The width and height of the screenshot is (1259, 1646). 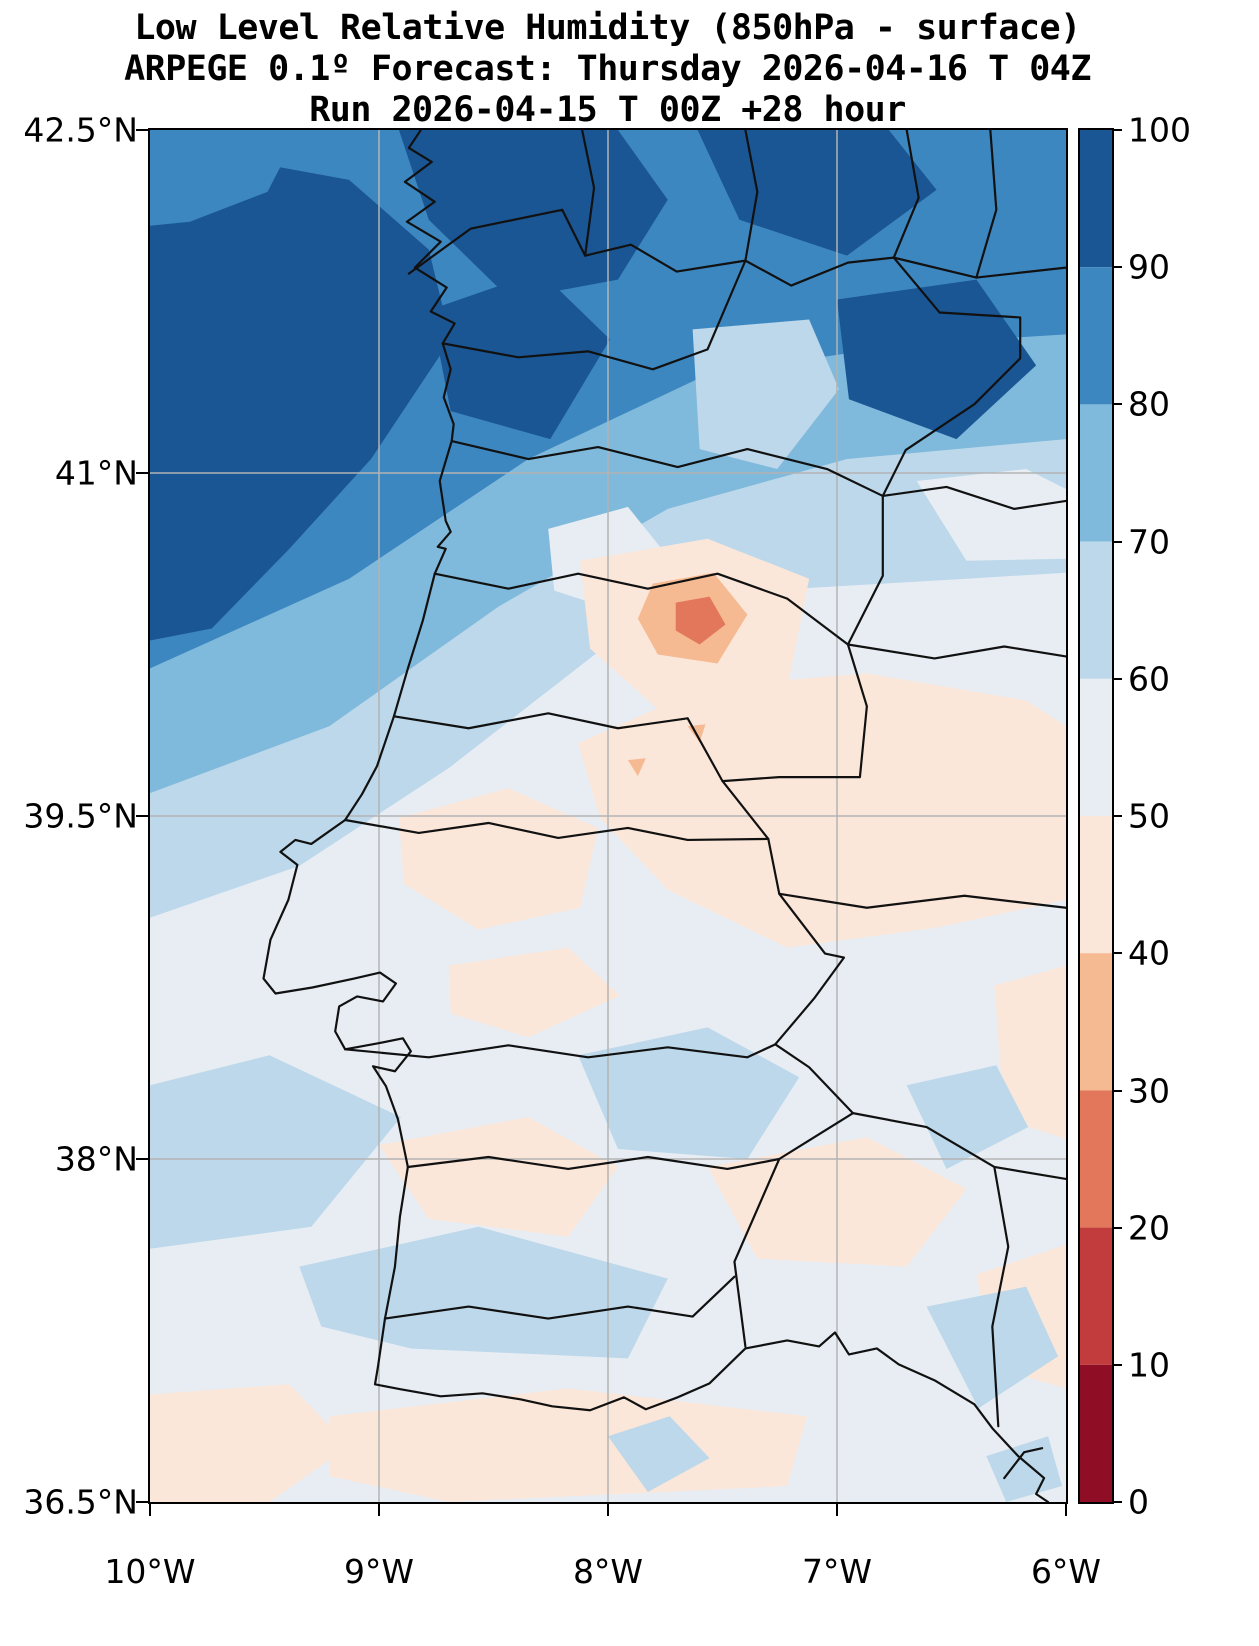 What do you see at coordinates (607, 110) in the screenshot?
I see `chart-title-line3: Run 2026-04-15 T 00Z +28 hour` at bounding box center [607, 110].